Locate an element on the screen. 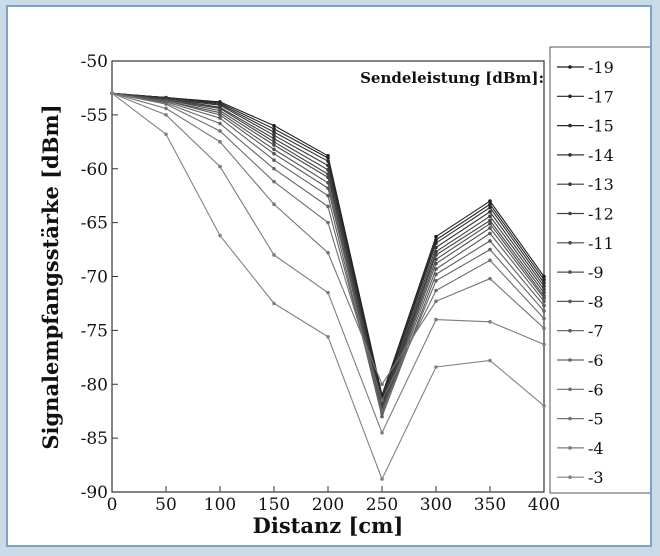 The image size is (660, 556). x-tick-label: 200 is located at coordinates (328, 505).